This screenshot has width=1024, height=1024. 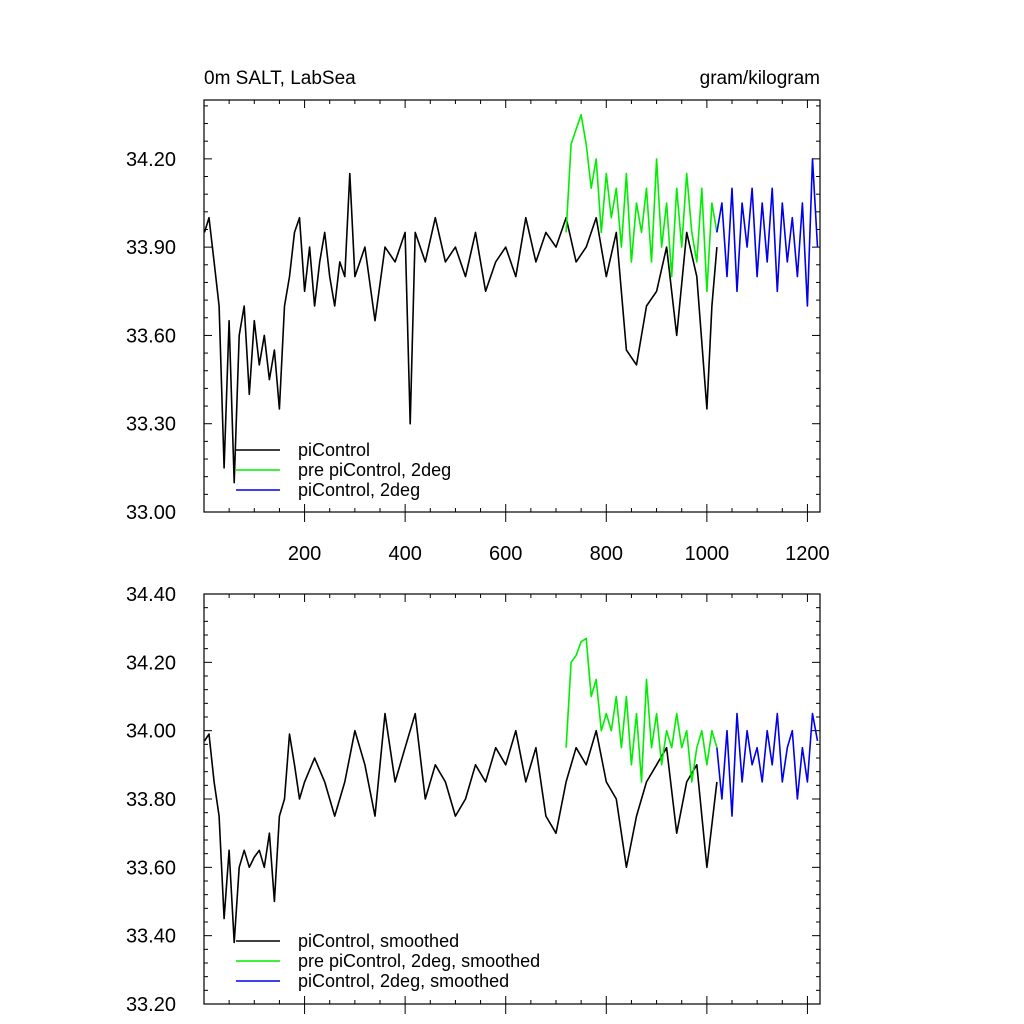 I want to click on series-line-picontrol-2deg, so click(x=767, y=232).